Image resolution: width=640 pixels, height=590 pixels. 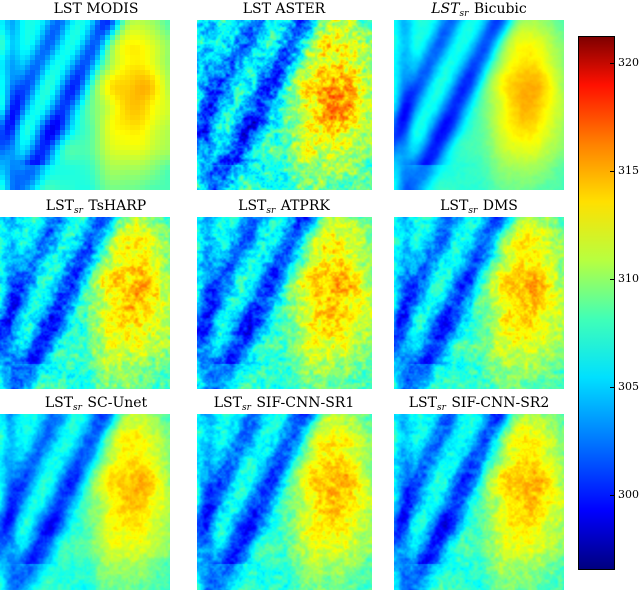 What do you see at coordinates (284, 303) in the screenshot?
I see `atprk-image` at bounding box center [284, 303].